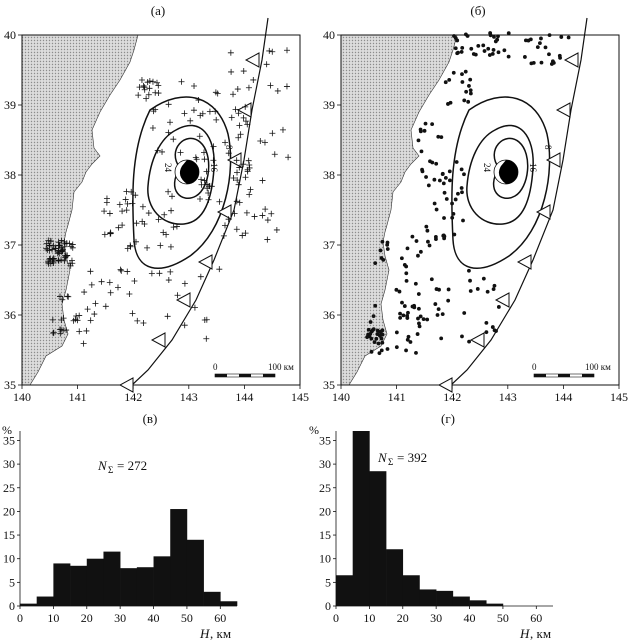 The image size is (629, 642). I want to click on histogram-axes: 0 5 10 15 20 25 30 35 0 10 20 30 40 50 60, so click(120, 528).